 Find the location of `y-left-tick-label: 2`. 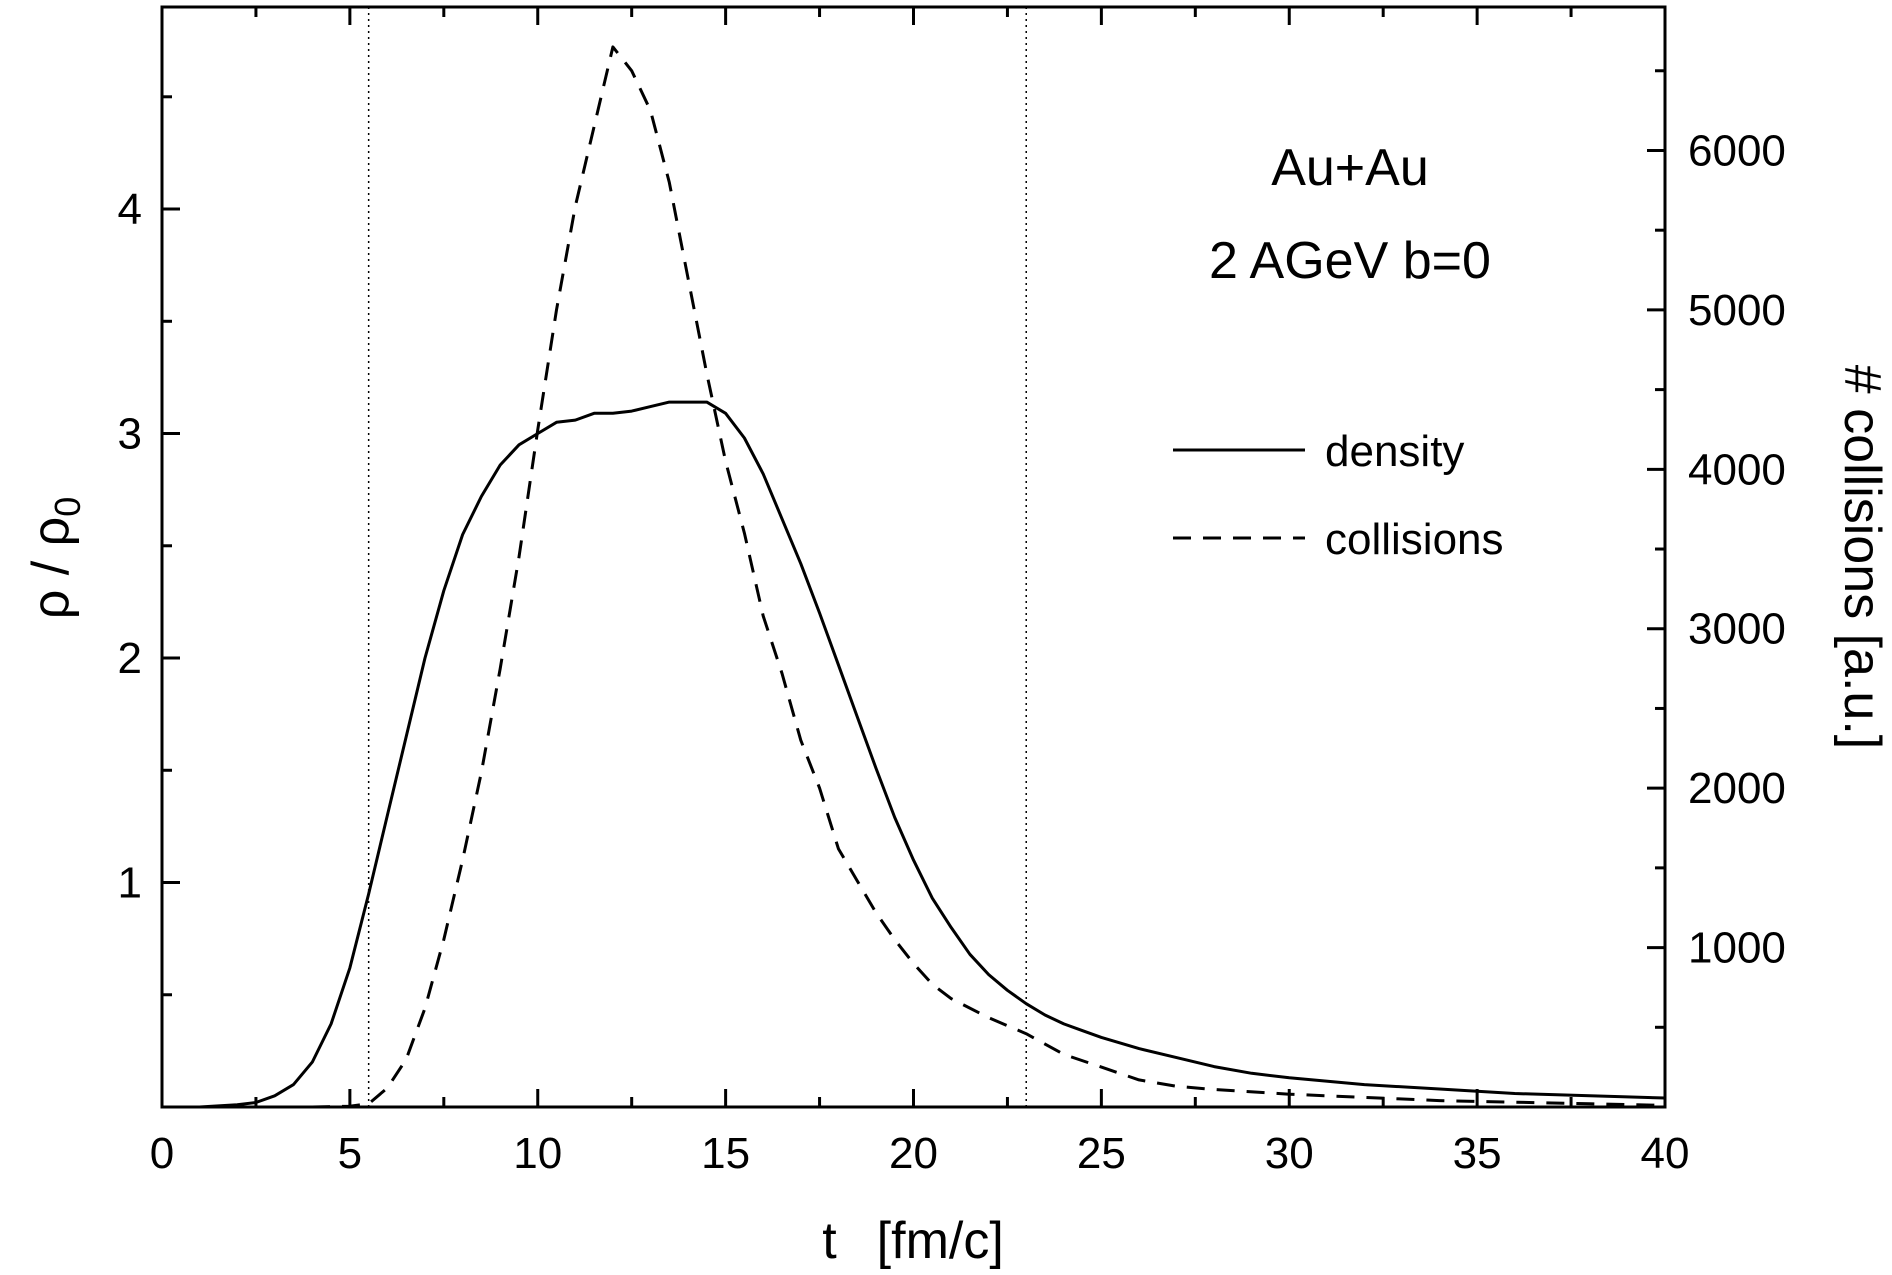

y-left-tick-label: 2 is located at coordinates (130, 658).